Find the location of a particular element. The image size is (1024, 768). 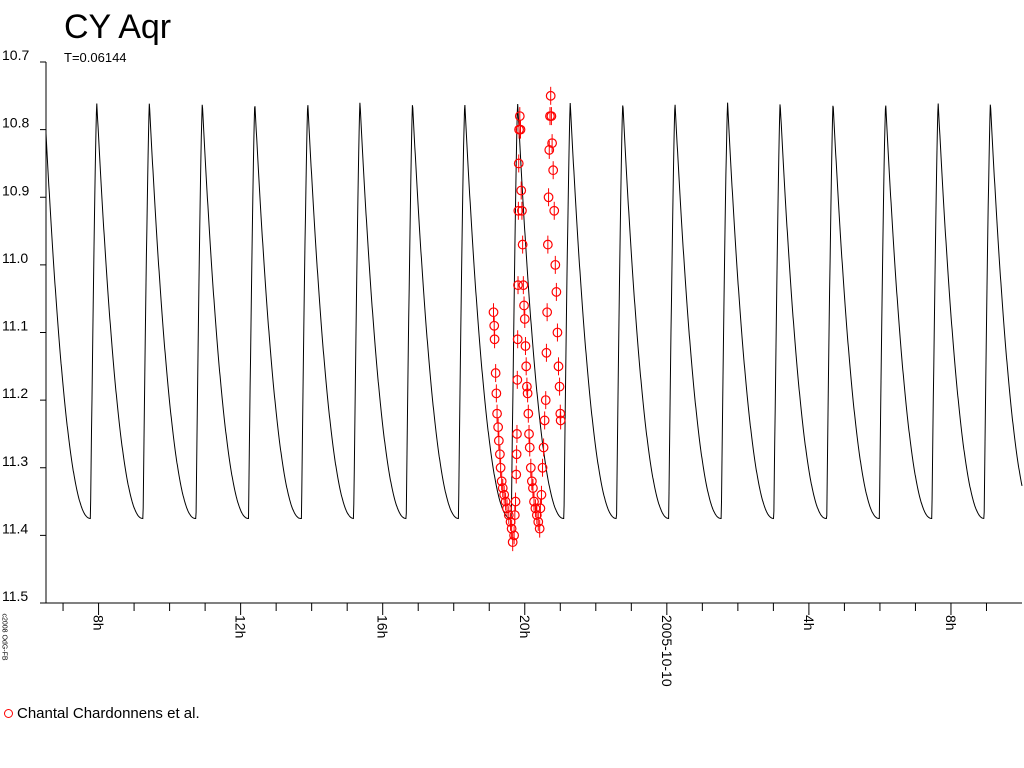

legend: Chantal Chardonnens et al. is located at coordinates (102, 713).